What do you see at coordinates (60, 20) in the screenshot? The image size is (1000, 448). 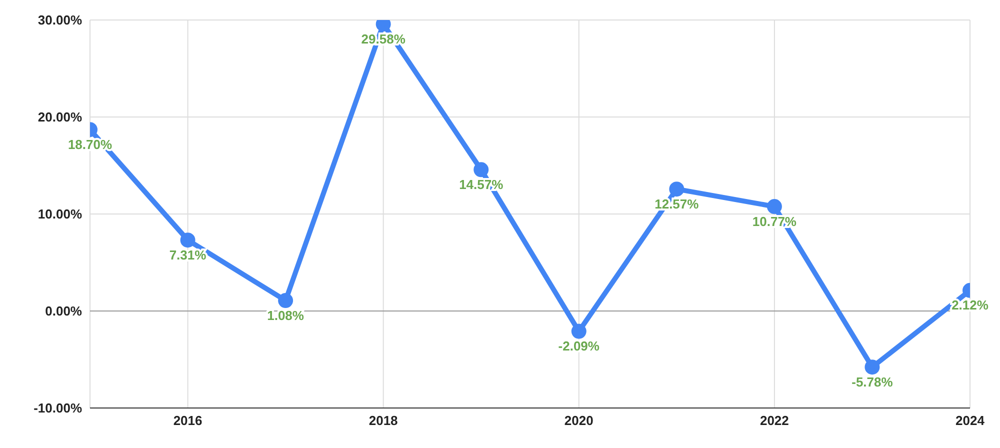 I see `y-tick-label: 30.00%` at bounding box center [60, 20].